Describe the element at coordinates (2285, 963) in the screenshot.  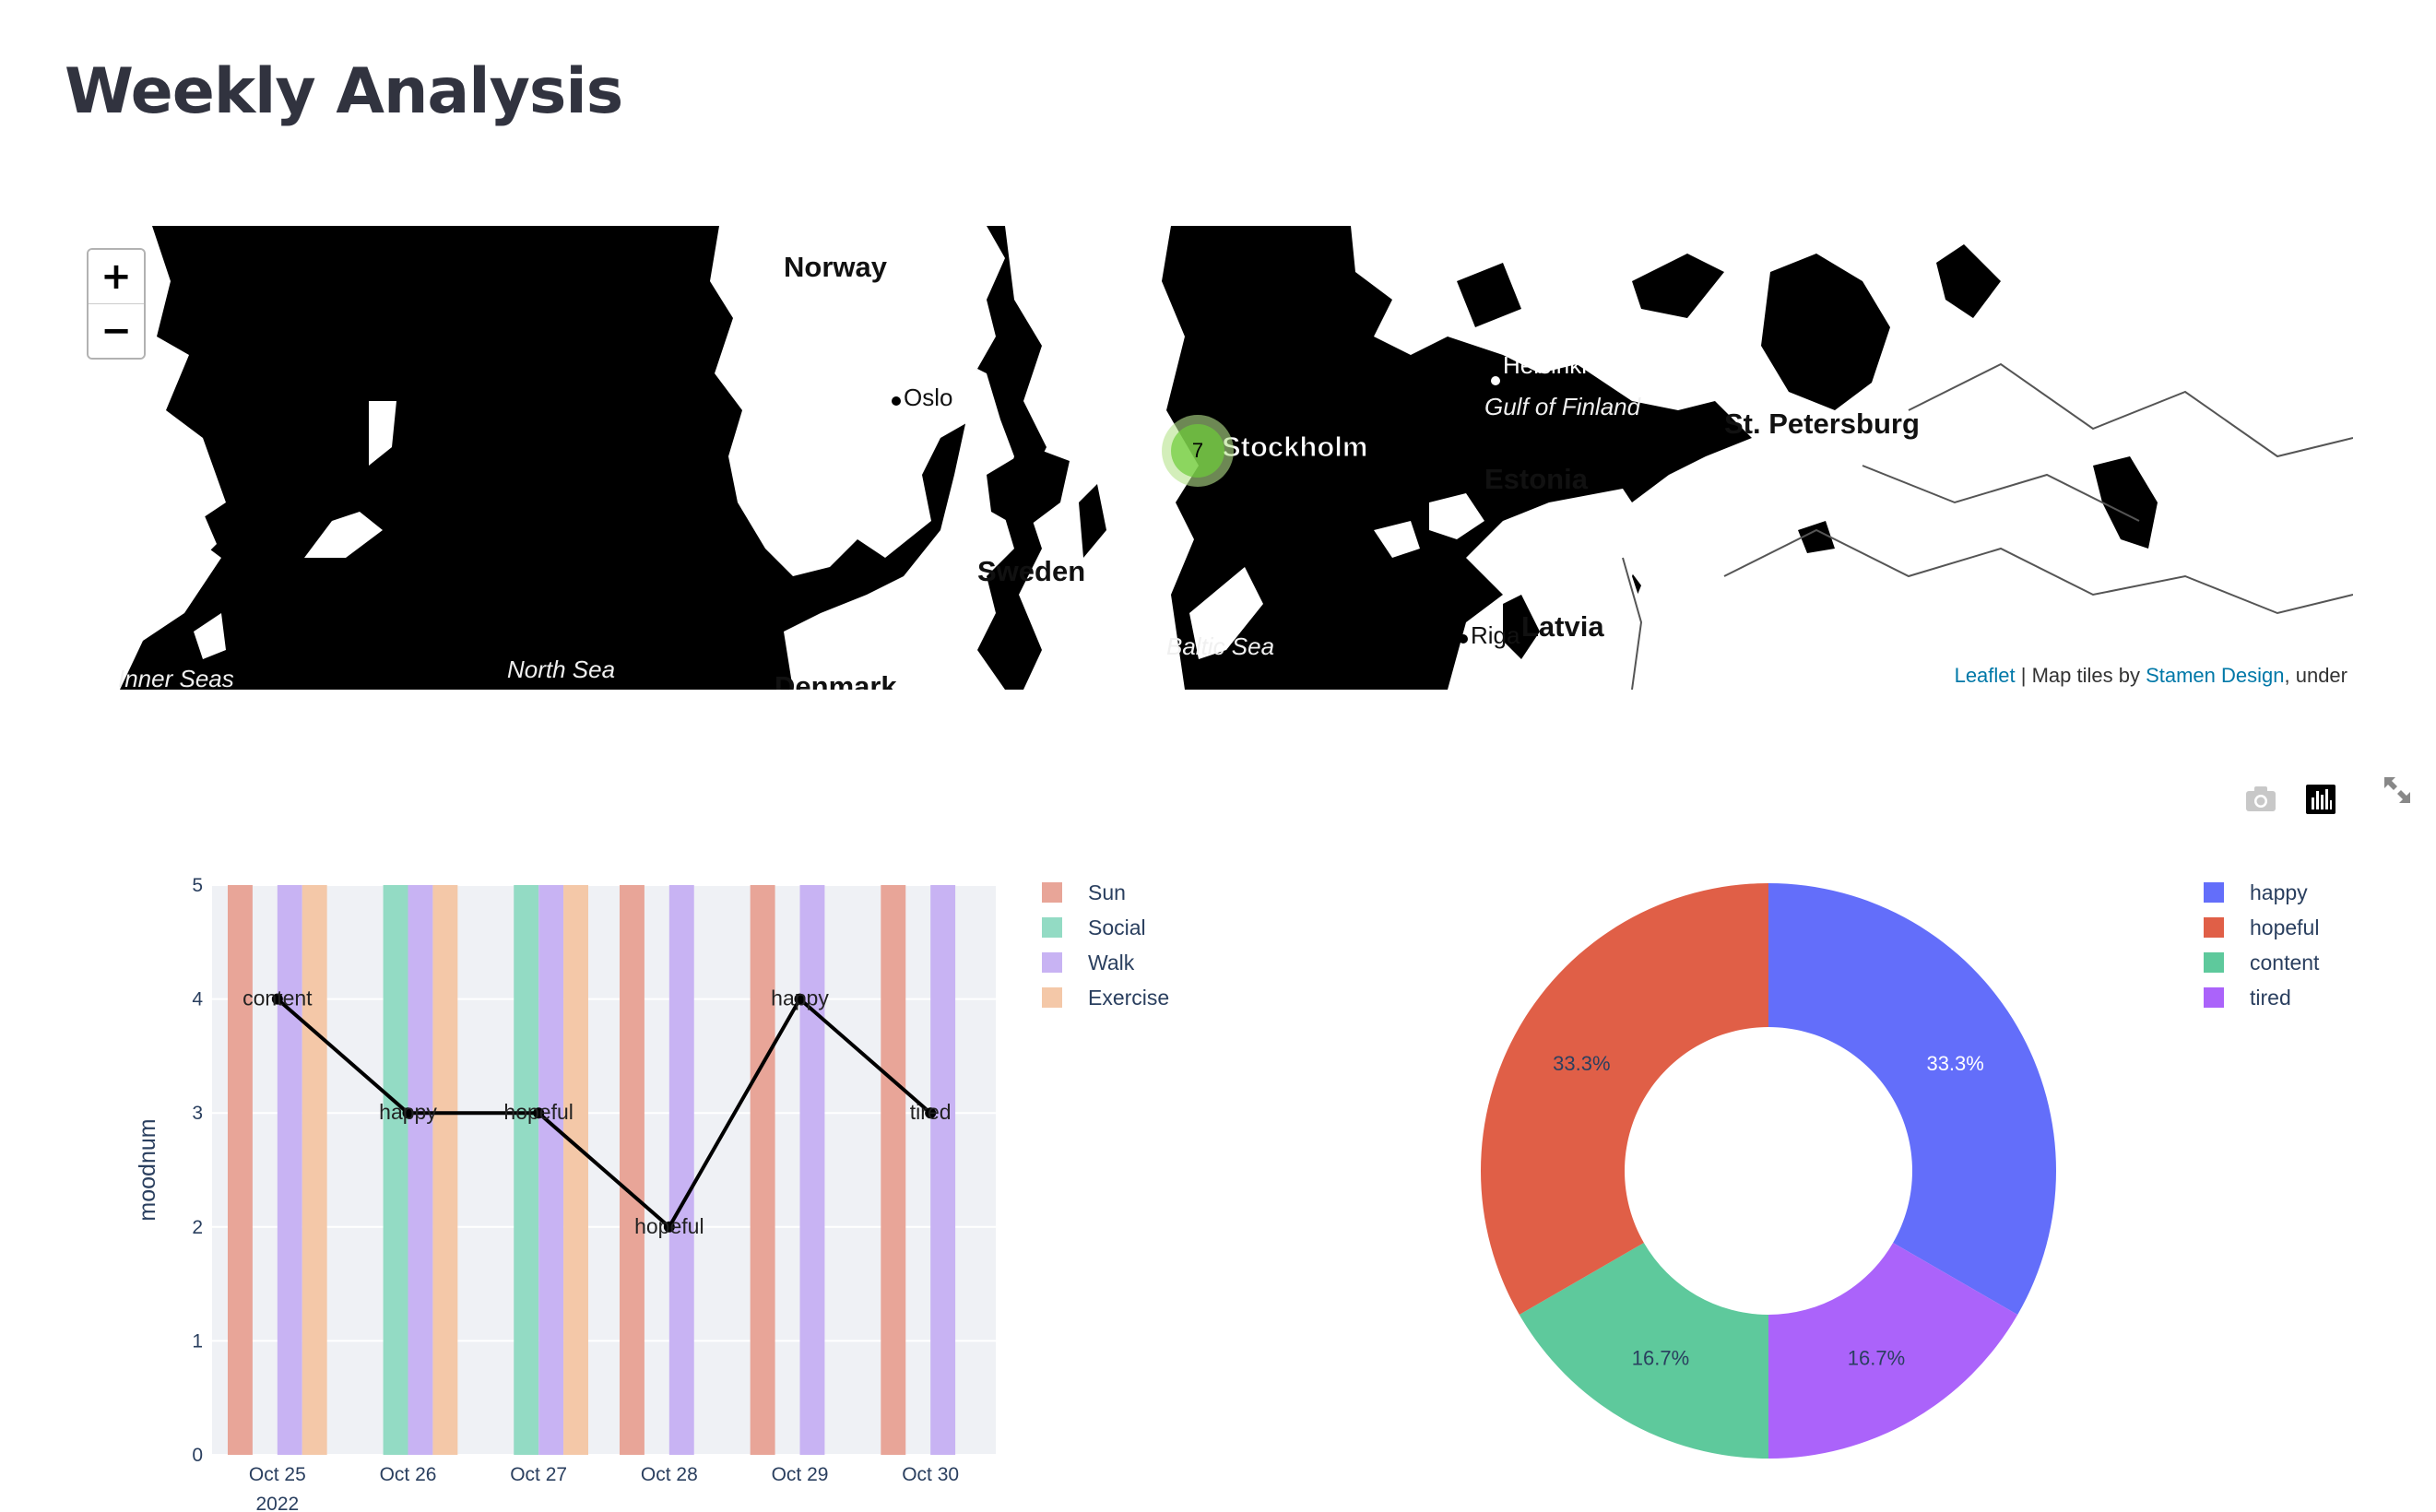
I see `legend-label-content: content` at that location.